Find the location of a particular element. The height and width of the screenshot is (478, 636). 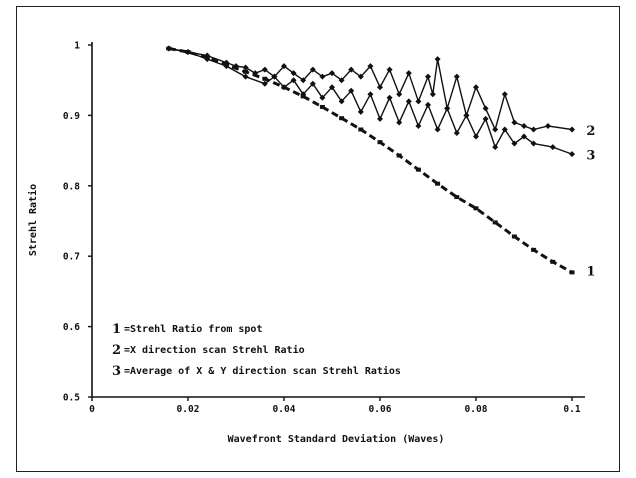

legend-marker-3: 3 is located at coordinates (116, 371).